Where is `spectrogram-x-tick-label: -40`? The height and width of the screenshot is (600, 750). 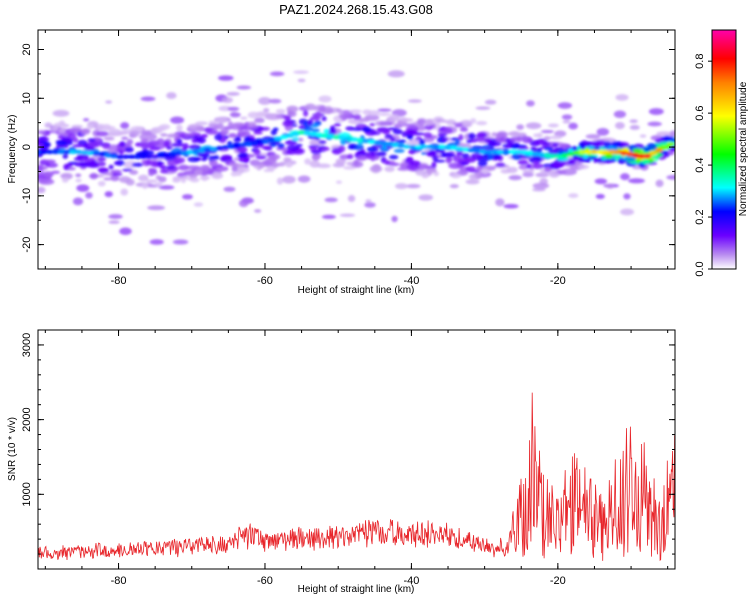 spectrogram-x-tick-label: -40 is located at coordinates (411, 281).